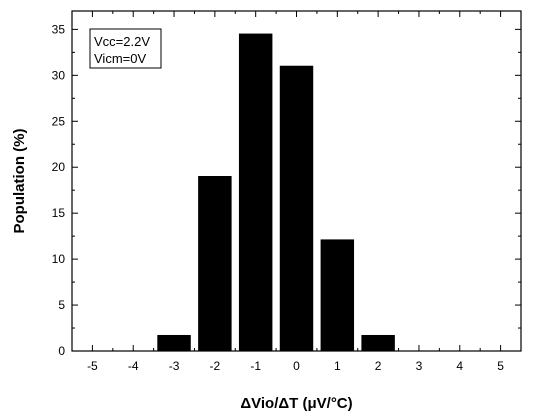  What do you see at coordinates (59, 213) in the screenshot?
I see `y-tick-label: 15` at bounding box center [59, 213].